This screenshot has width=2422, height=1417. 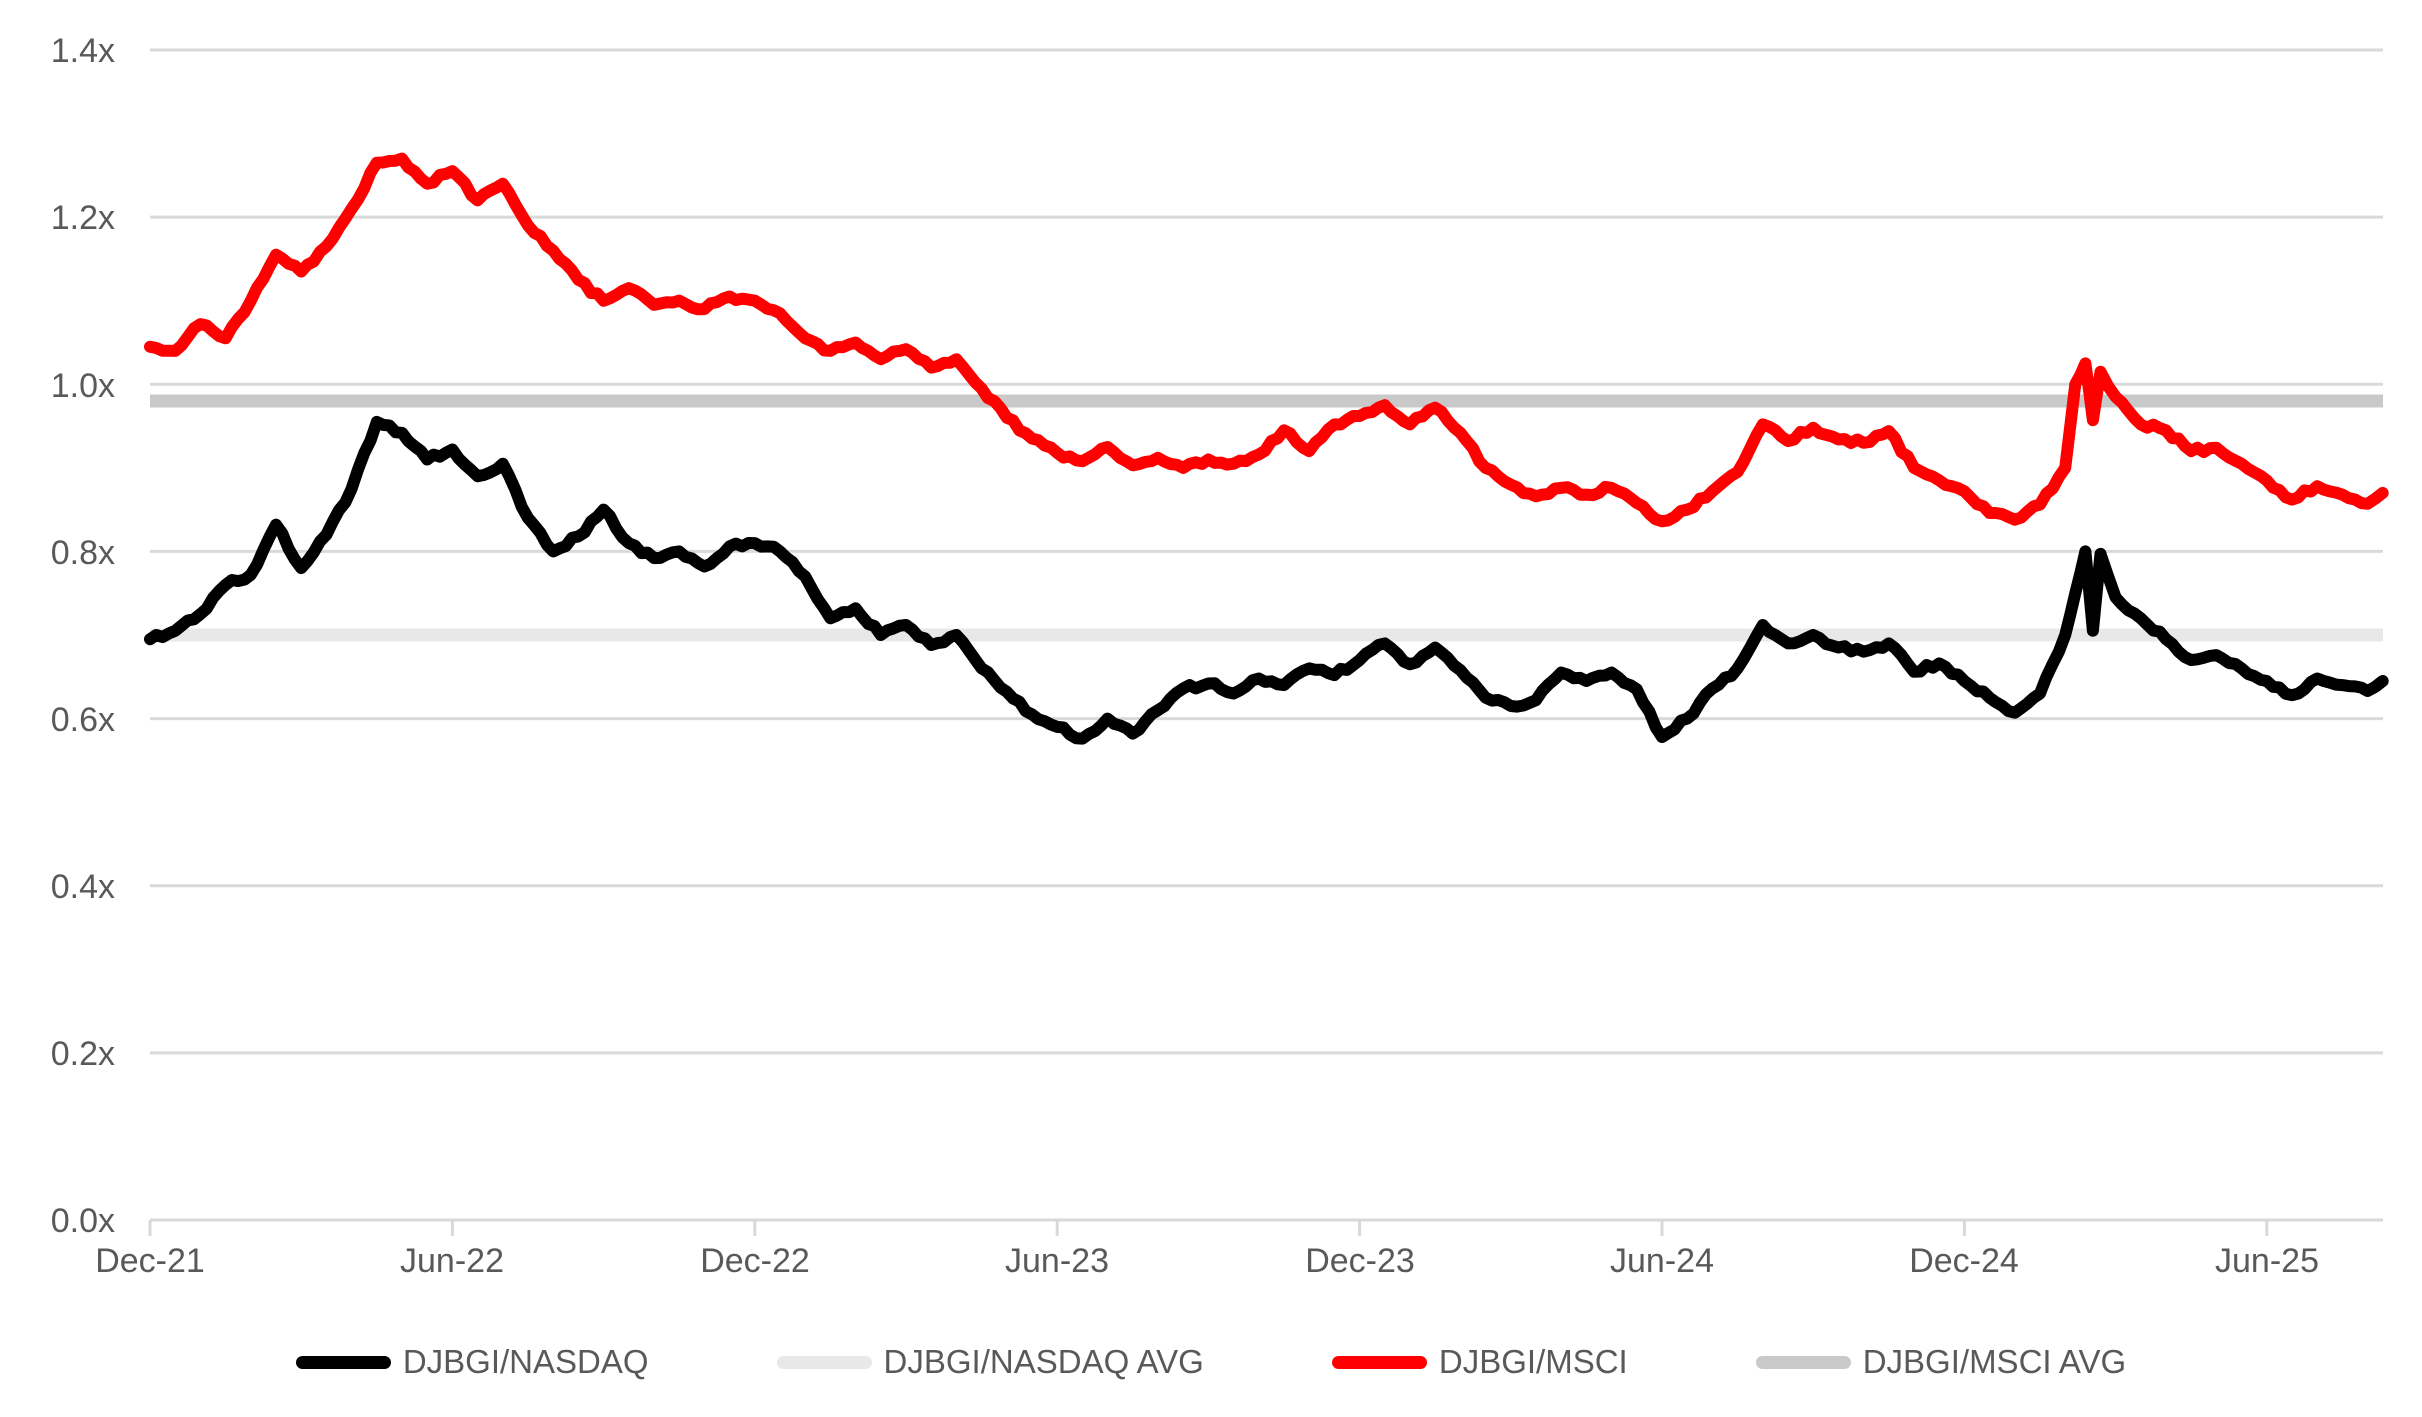 I want to click on x-tick-label: Dec-23, so click(x=1360, y=1261).